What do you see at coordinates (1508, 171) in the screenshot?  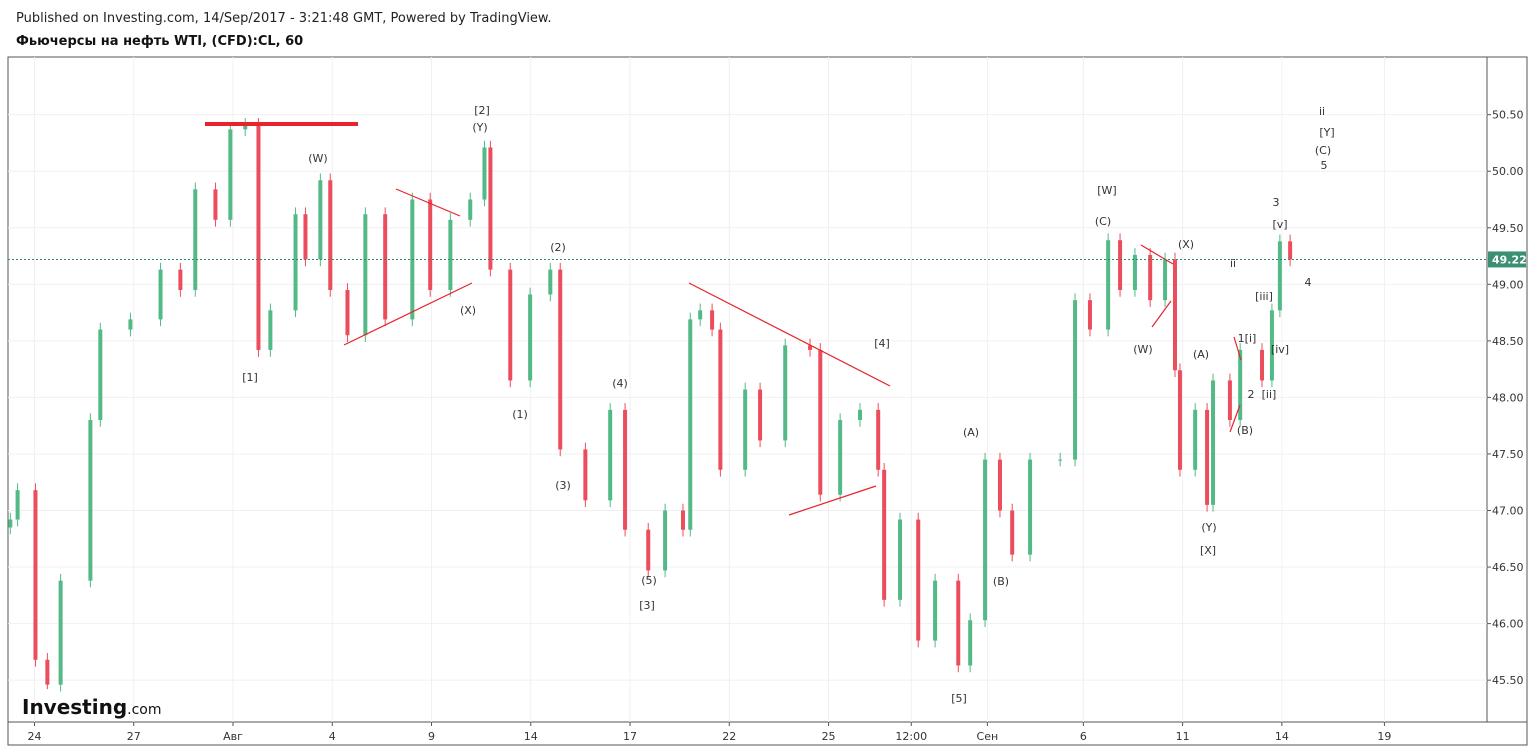 I see `y-tick-label: 50.00` at bounding box center [1508, 171].